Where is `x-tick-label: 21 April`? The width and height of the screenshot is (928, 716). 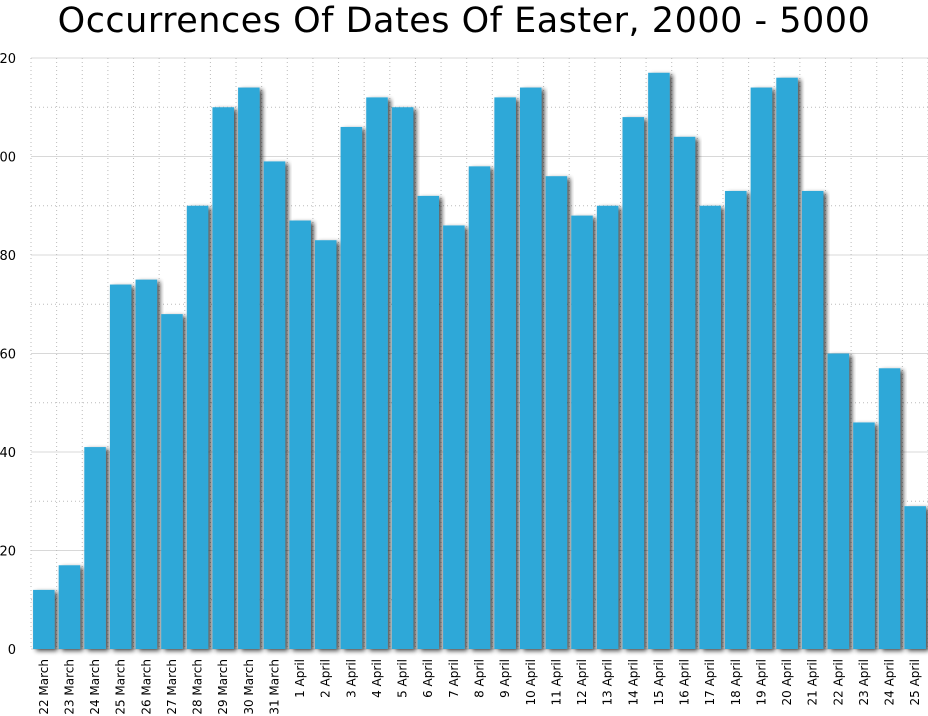
x-tick-label: 21 April is located at coordinates (813, 682).